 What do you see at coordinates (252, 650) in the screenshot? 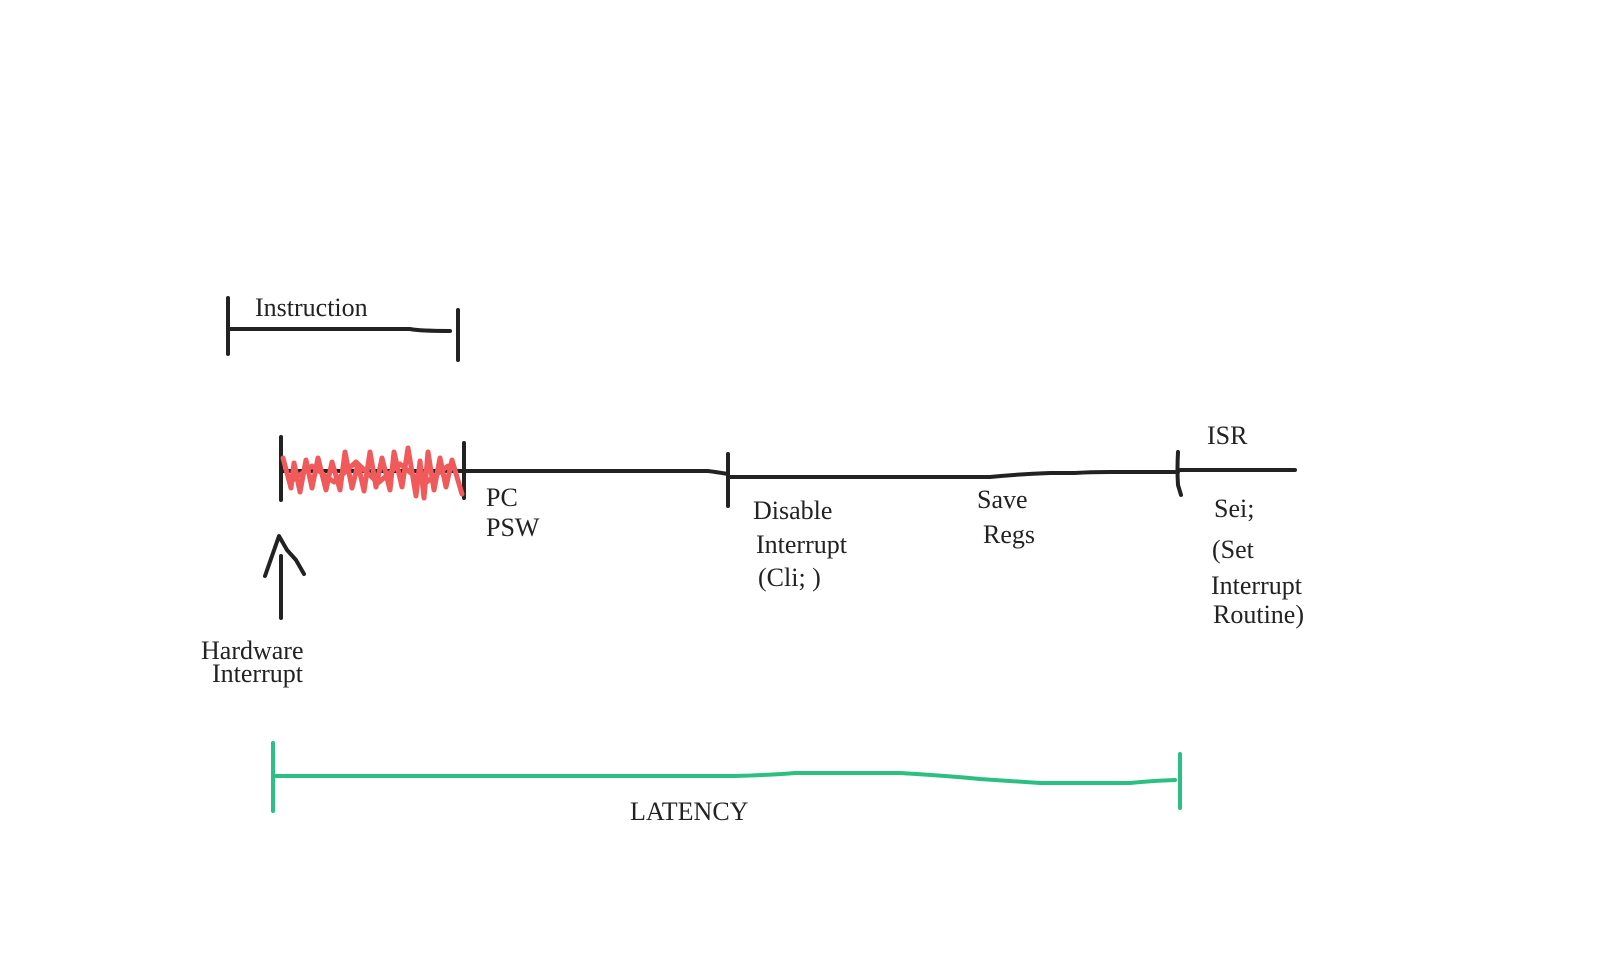
I see `hardware-label-line1: Hardware` at bounding box center [252, 650].